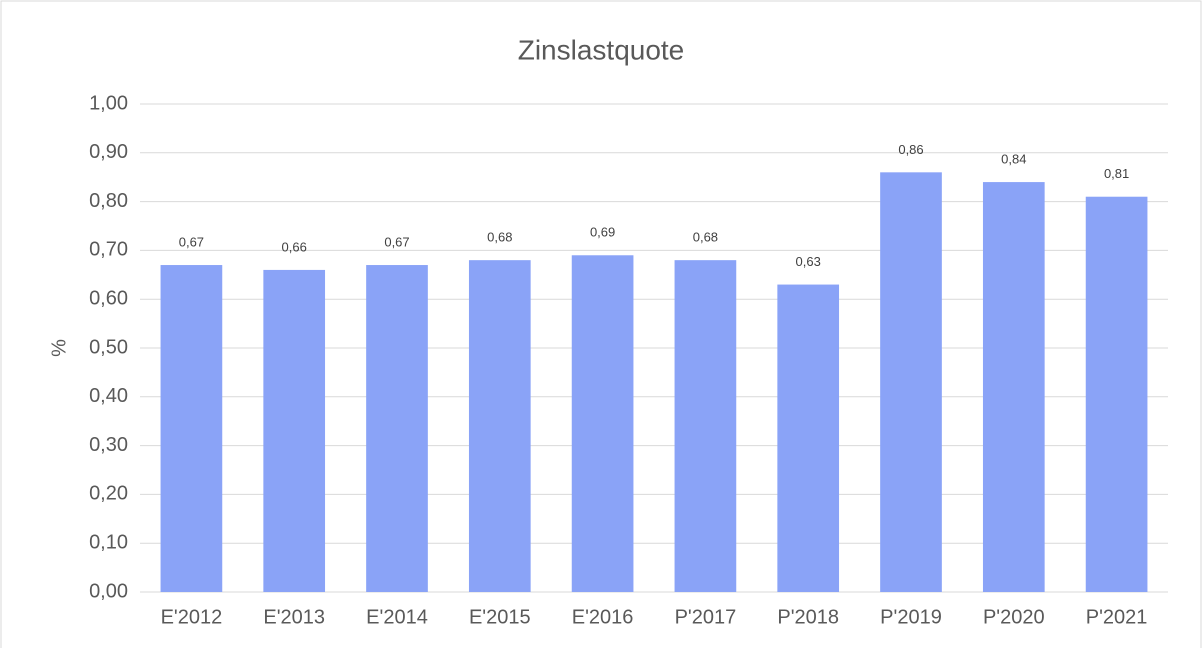 The image size is (1202, 648). What do you see at coordinates (911, 617) in the screenshot?
I see `x-tick-label: P'2019` at bounding box center [911, 617].